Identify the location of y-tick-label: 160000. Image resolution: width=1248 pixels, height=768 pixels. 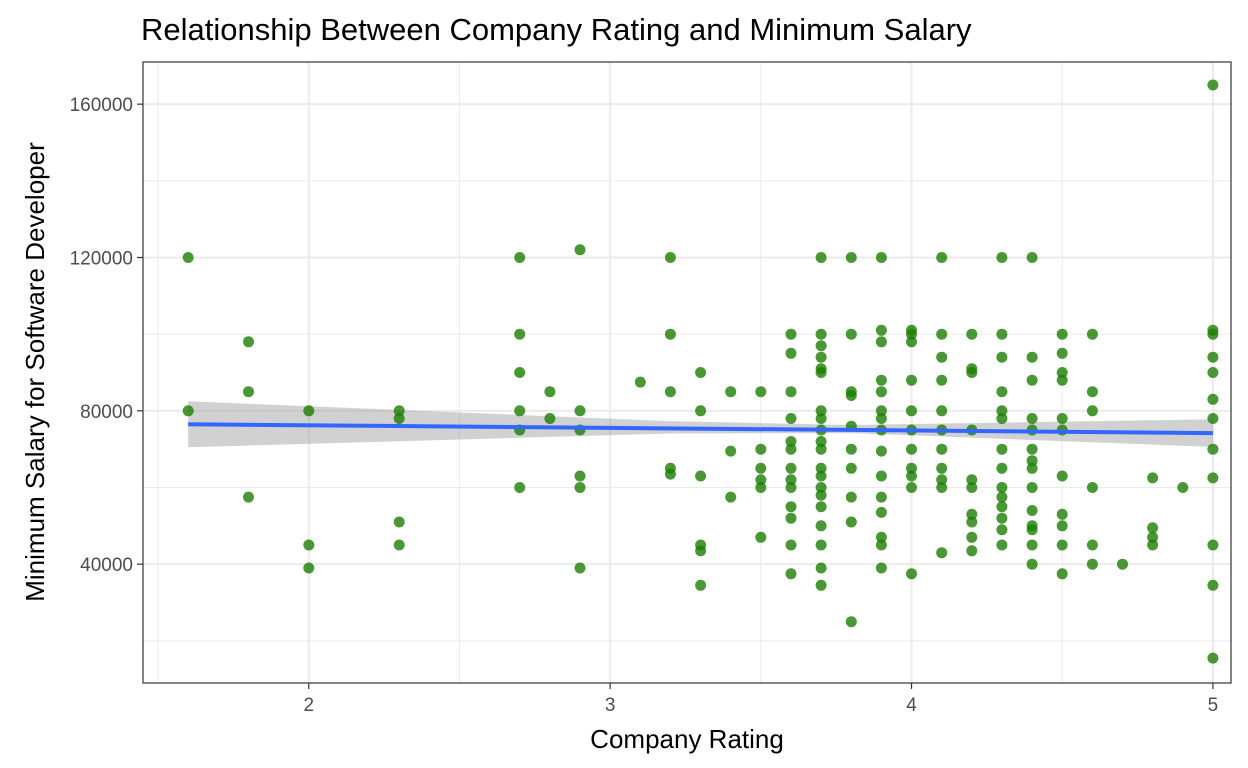
(101, 105).